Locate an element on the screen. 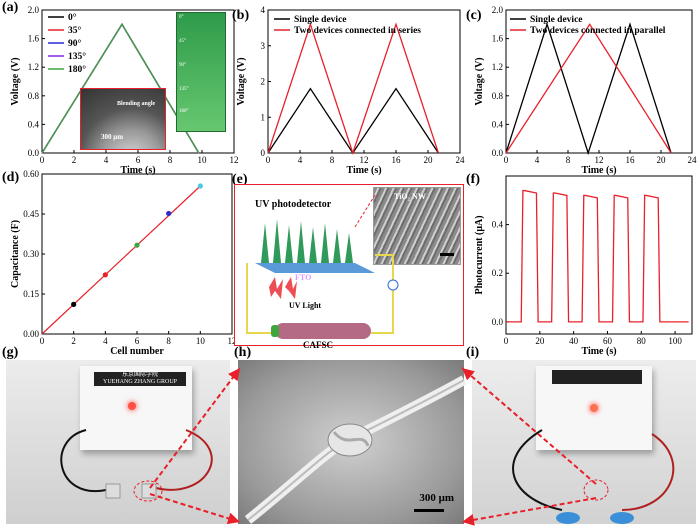  panel-label-i: (i) is located at coordinates (473, 352).